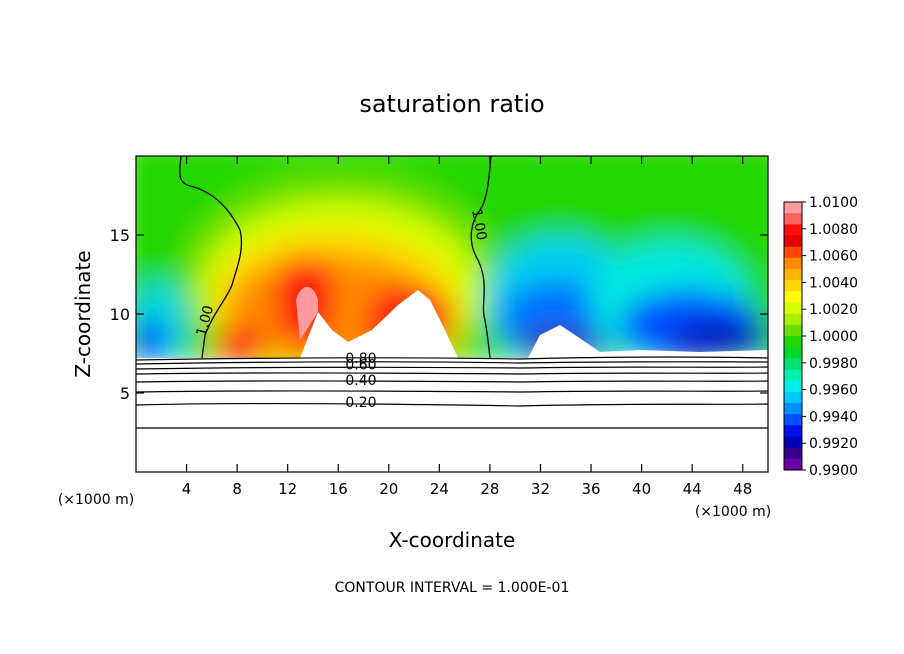 This screenshot has height=654, width=904. What do you see at coordinates (338, 489) in the screenshot?
I see `x-tick-label: 16` at bounding box center [338, 489].